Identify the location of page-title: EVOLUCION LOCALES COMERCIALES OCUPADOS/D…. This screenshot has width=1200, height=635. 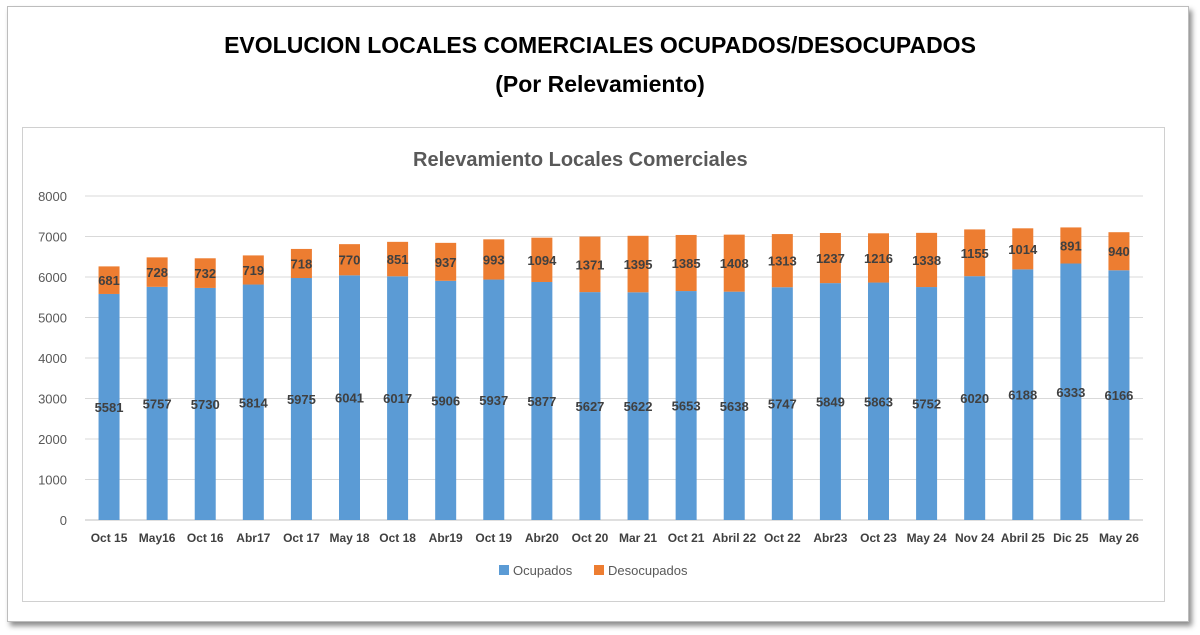
(600, 45).